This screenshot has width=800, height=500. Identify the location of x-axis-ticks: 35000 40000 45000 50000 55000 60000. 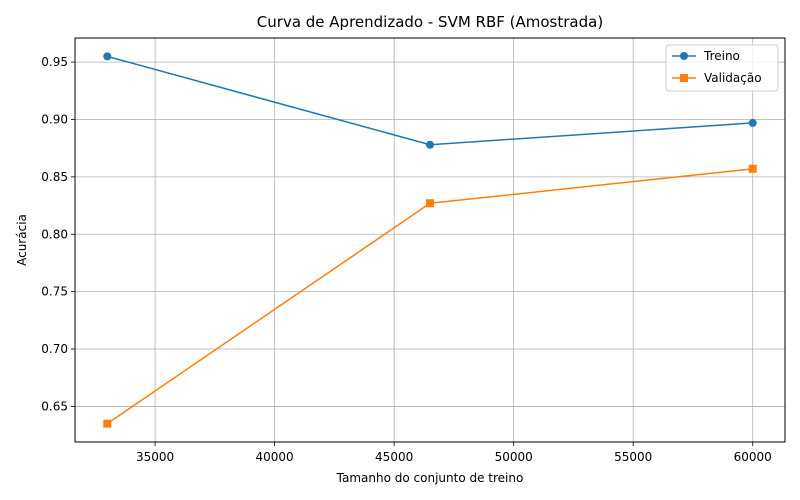
(454, 453).